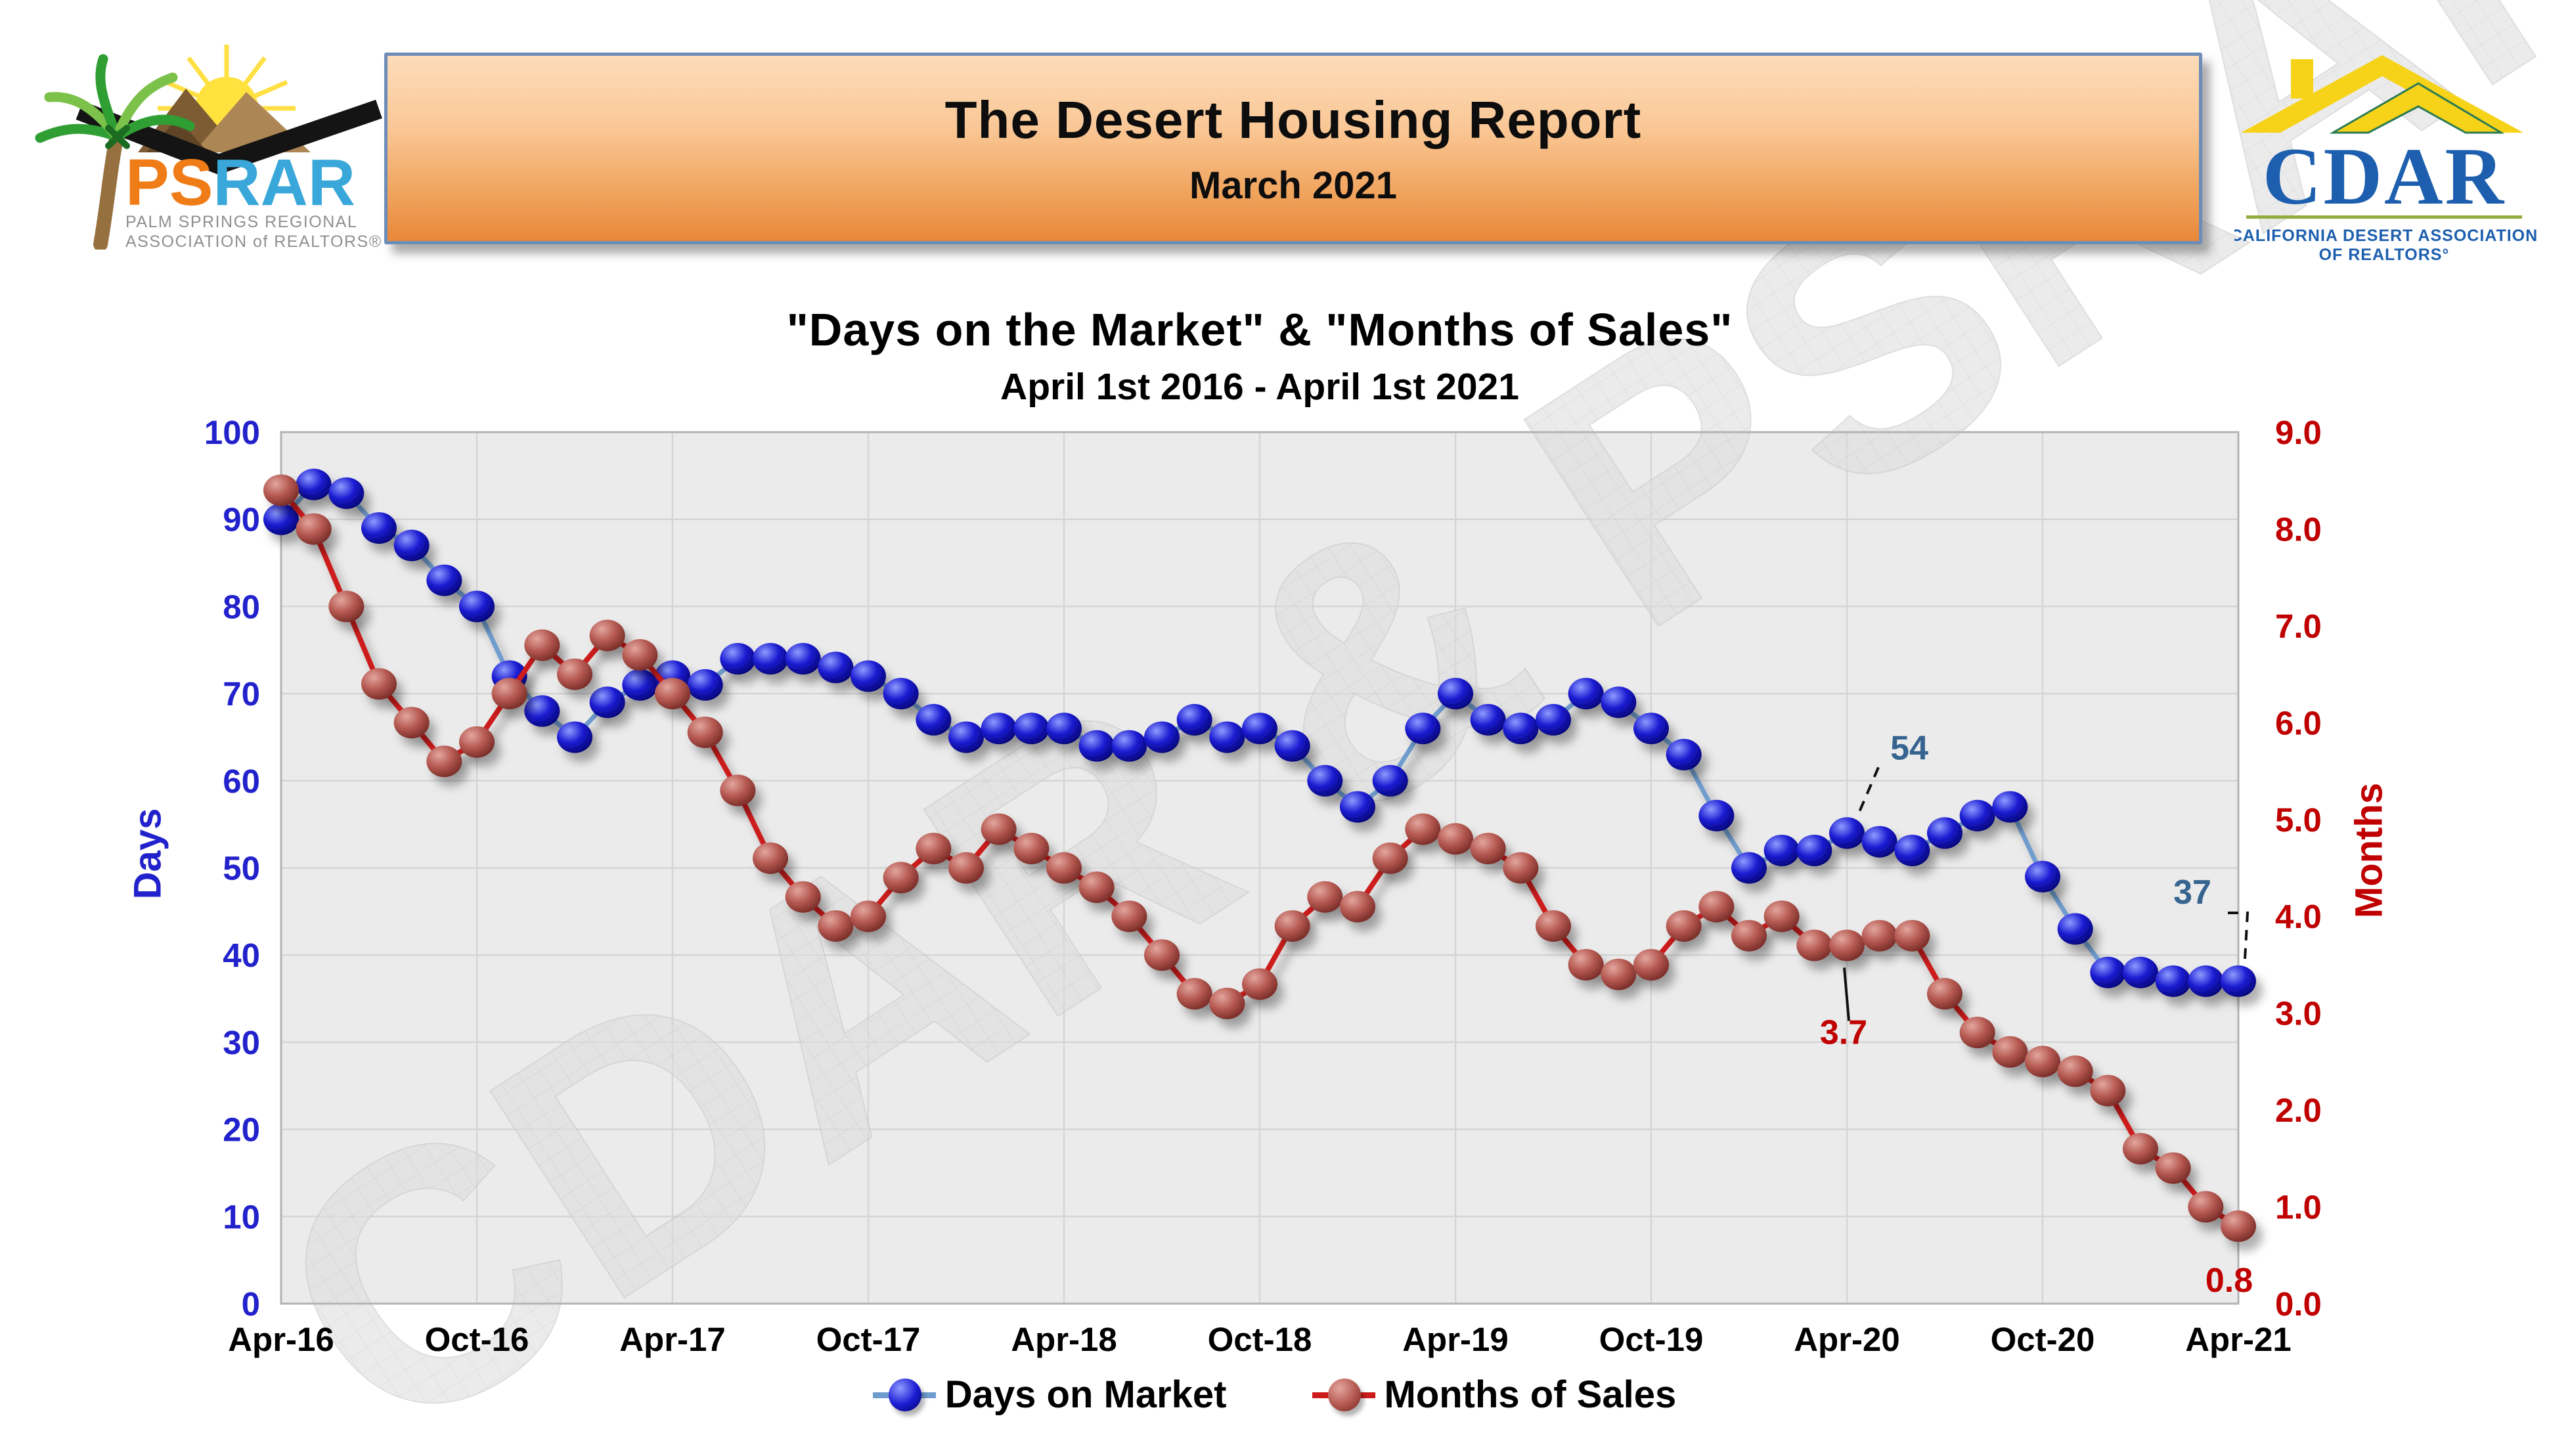 Image resolution: width=2549 pixels, height=1456 pixels. What do you see at coordinates (2369, 850) in the screenshot?
I see `right-axis-title: Months` at bounding box center [2369, 850].